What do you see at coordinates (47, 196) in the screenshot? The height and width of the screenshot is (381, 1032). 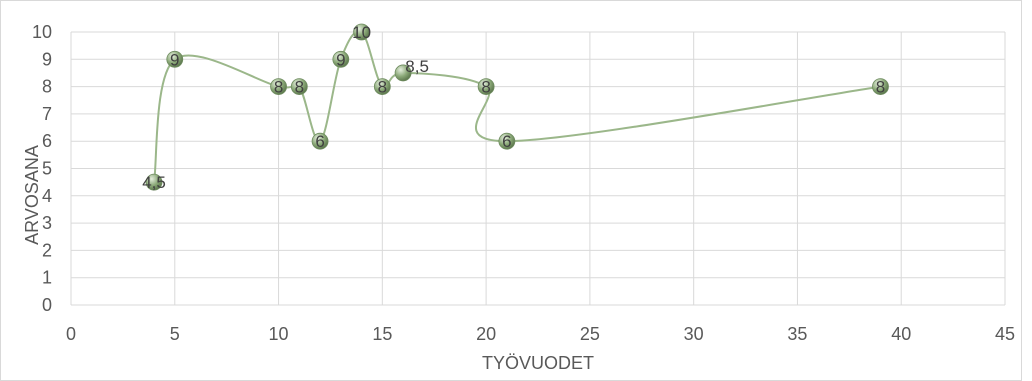 I see `y-tick-label: 4` at bounding box center [47, 196].